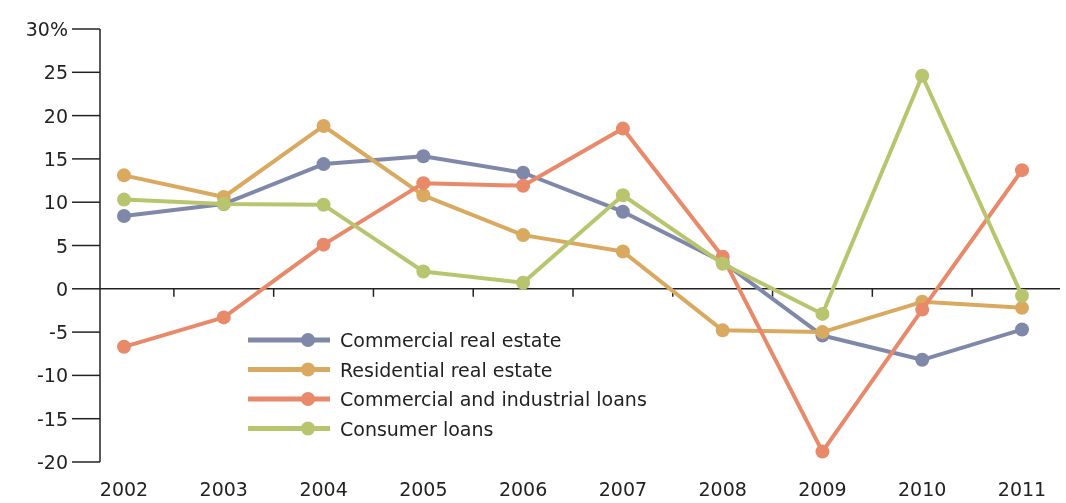 The width and height of the screenshot is (1066, 503). Describe the element at coordinates (423, 489) in the screenshot. I see `x-tick-label: 2005` at that location.